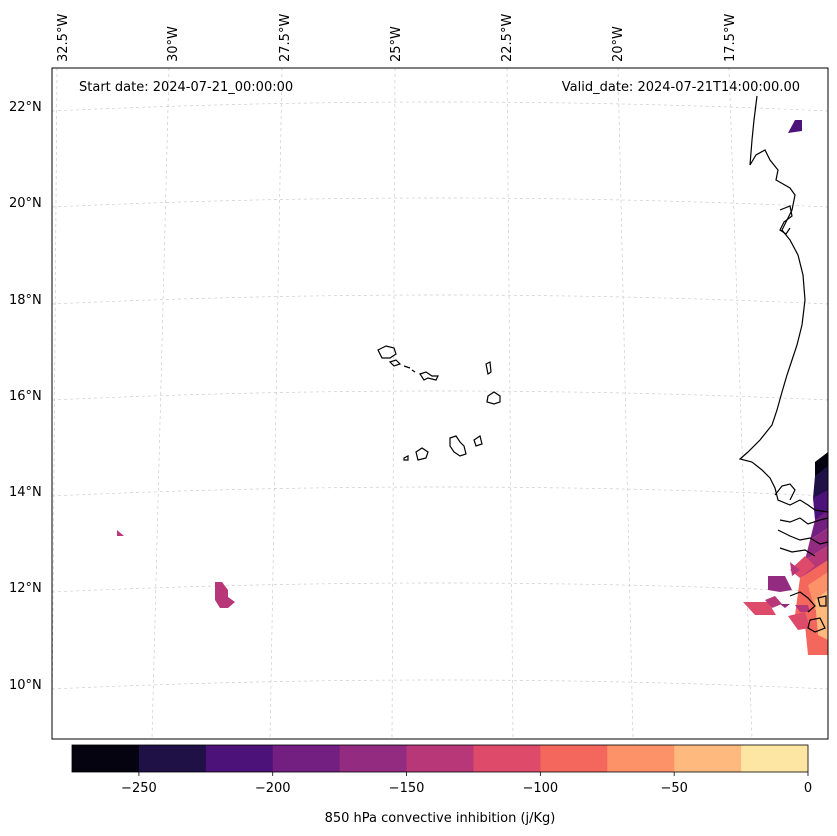 The height and width of the screenshot is (836, 837). I want to click on african-coastline, so click(783, 304).